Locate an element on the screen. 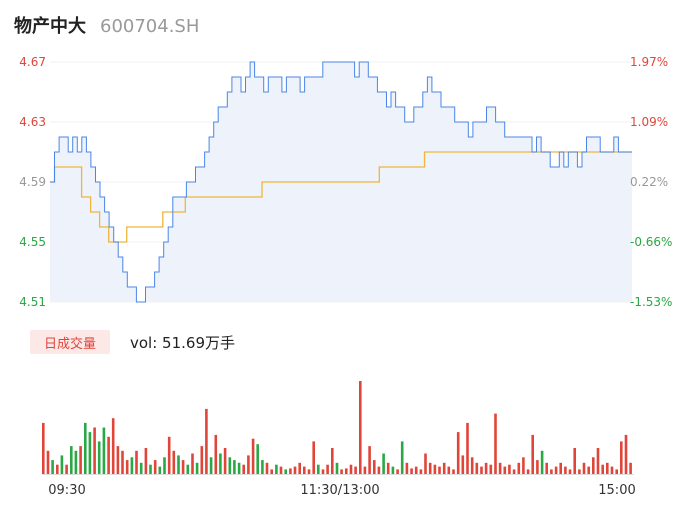 Image resolution: width=686 pixels, height=524 pixels. pct-tick-label: 1.97% is located at coordinates (649, 62).